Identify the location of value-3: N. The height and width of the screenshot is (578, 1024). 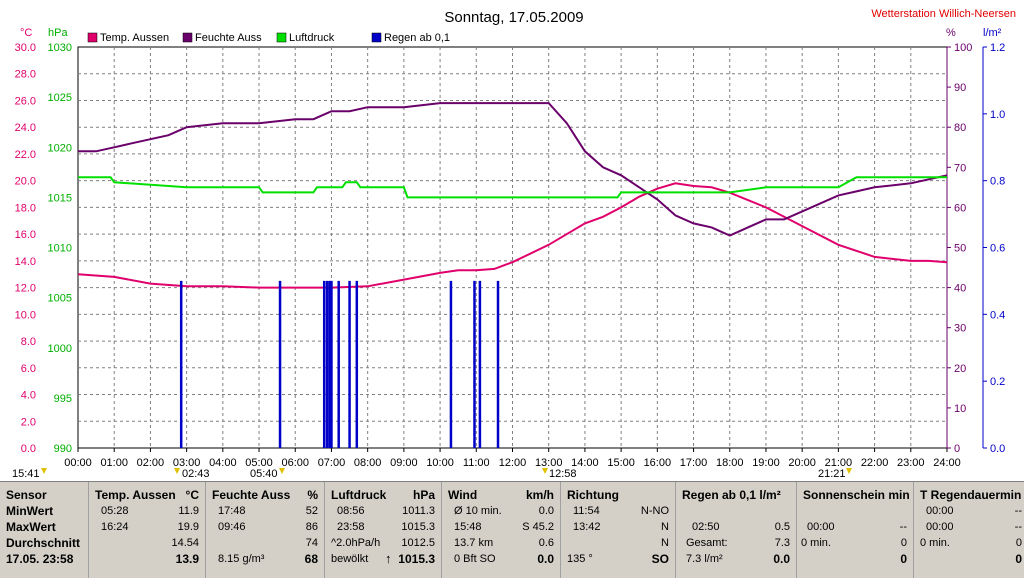
(665, 543).